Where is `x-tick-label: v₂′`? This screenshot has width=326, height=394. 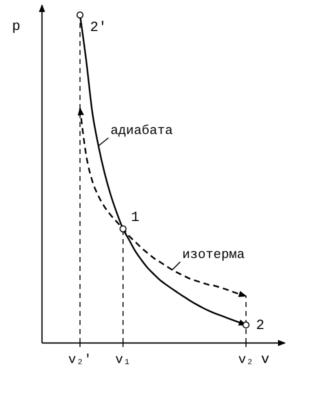
x-tick-label: v₂′ is located at coordinates (80, 359).